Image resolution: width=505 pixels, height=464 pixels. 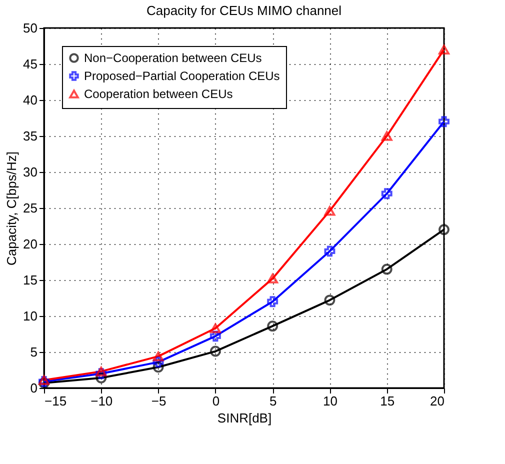 What do you see at coordinates (244, 418) in the screenshot?
I see `x-axis-title: SINR[dB]` at bounding box center [244, 418].